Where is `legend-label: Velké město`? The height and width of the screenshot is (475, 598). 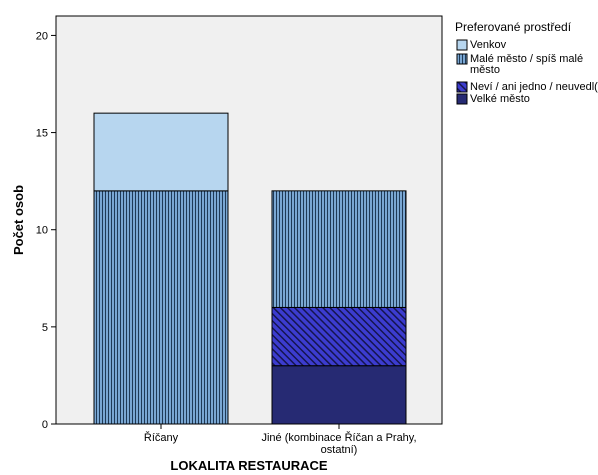 legend-label: Velké město is located at coordinates (500, 99).